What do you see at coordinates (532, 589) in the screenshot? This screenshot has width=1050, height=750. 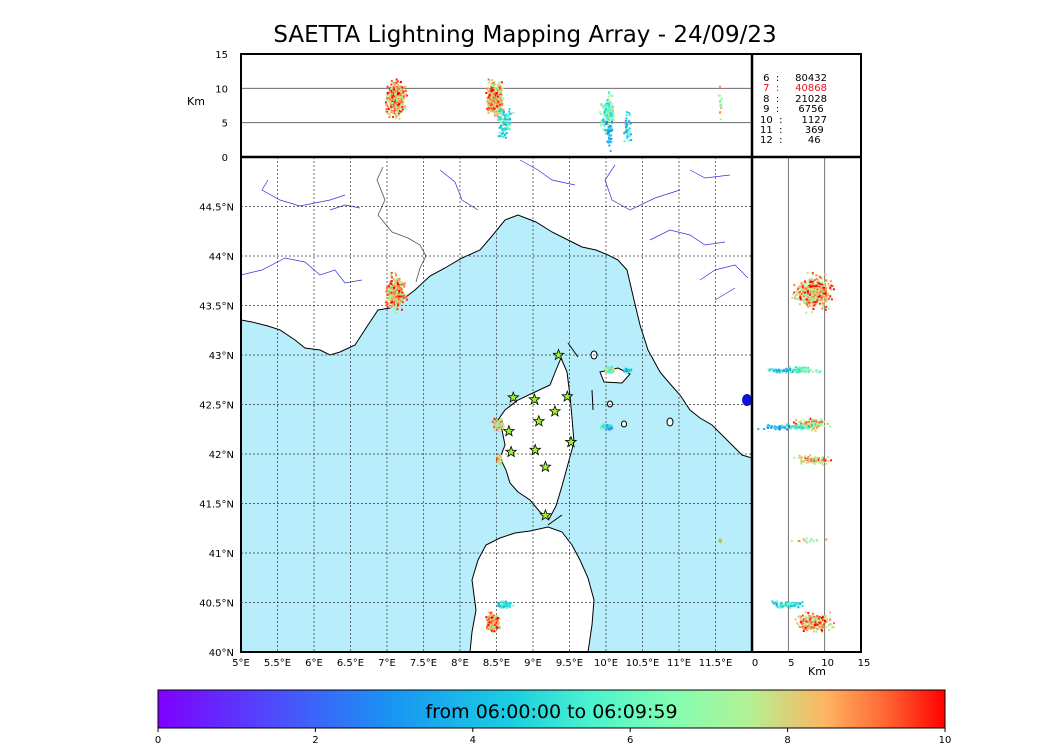 I see `sardinia-land` at bounding box center [532, 589].